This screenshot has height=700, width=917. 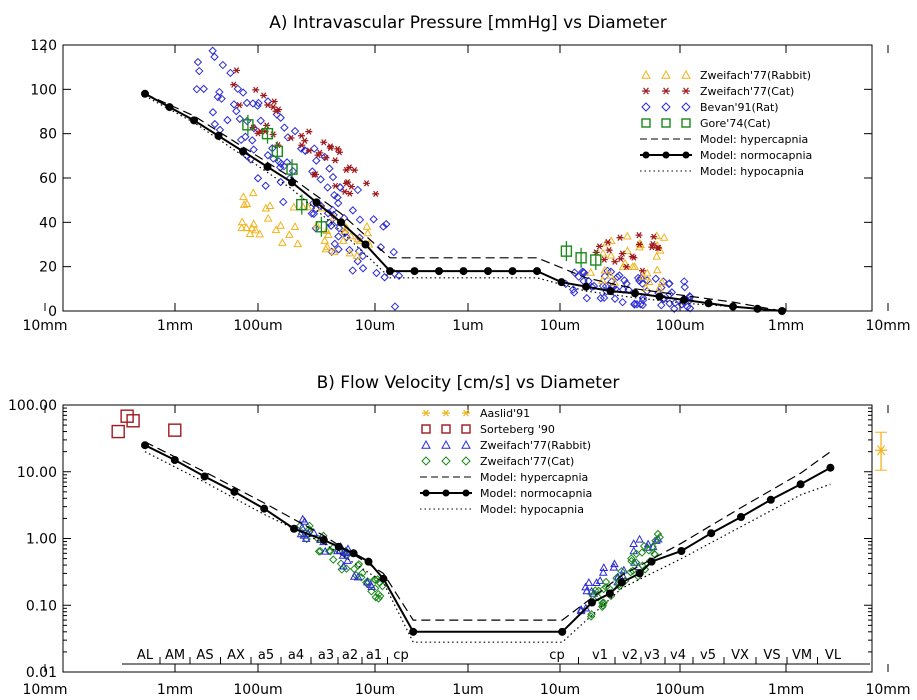 I want to click on y-tick-label-a: 0, so click(x=52, y=312).